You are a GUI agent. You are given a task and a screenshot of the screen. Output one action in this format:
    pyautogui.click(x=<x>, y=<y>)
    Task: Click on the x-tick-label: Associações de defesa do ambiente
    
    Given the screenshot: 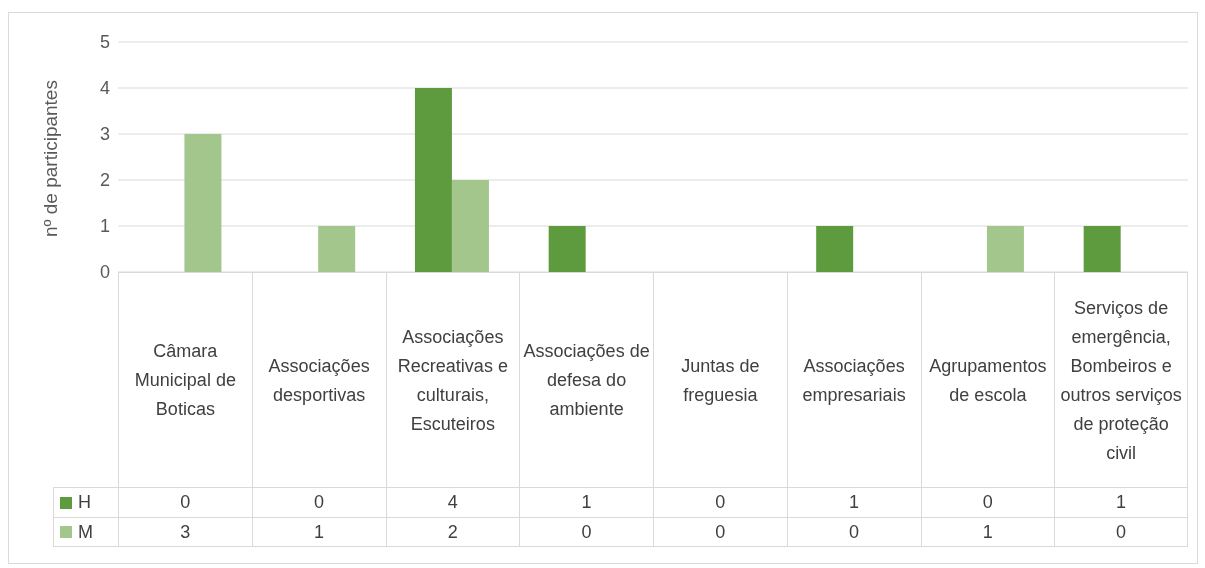 What is the action you would take?
    pyautogui.click(x=586, y=380)
    